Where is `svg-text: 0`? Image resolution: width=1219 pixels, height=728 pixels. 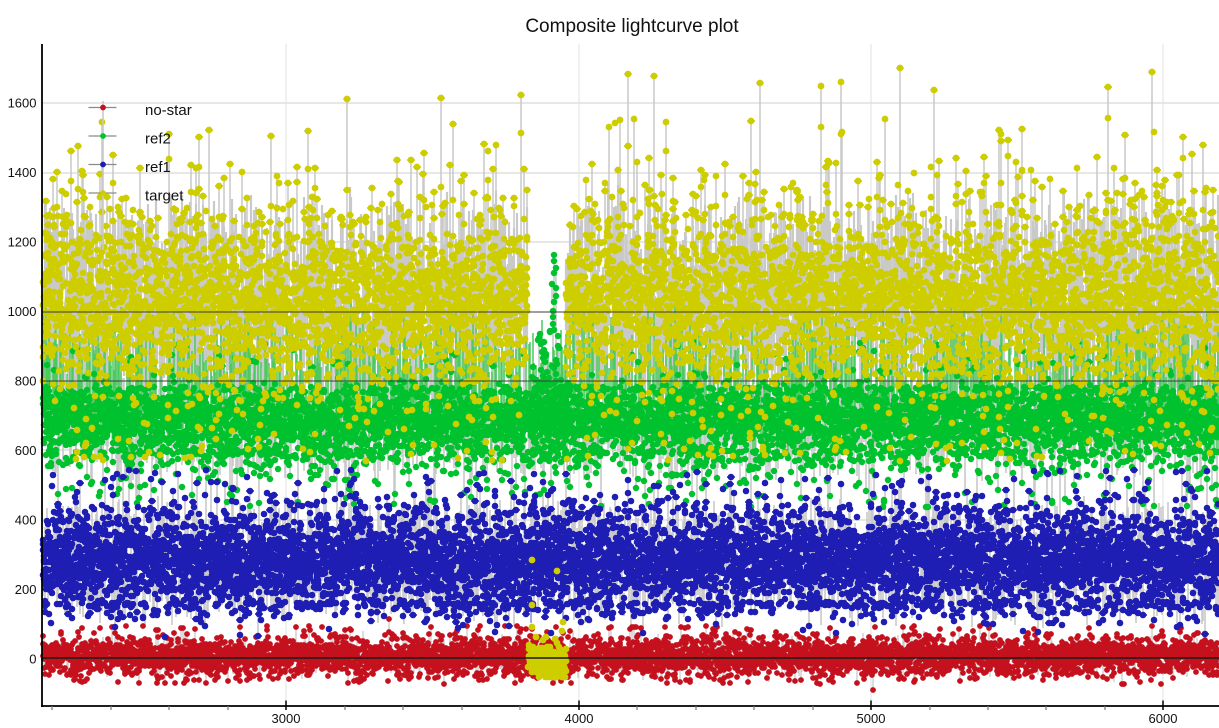
svg-text: 0 is located at coordinates (32, 658).